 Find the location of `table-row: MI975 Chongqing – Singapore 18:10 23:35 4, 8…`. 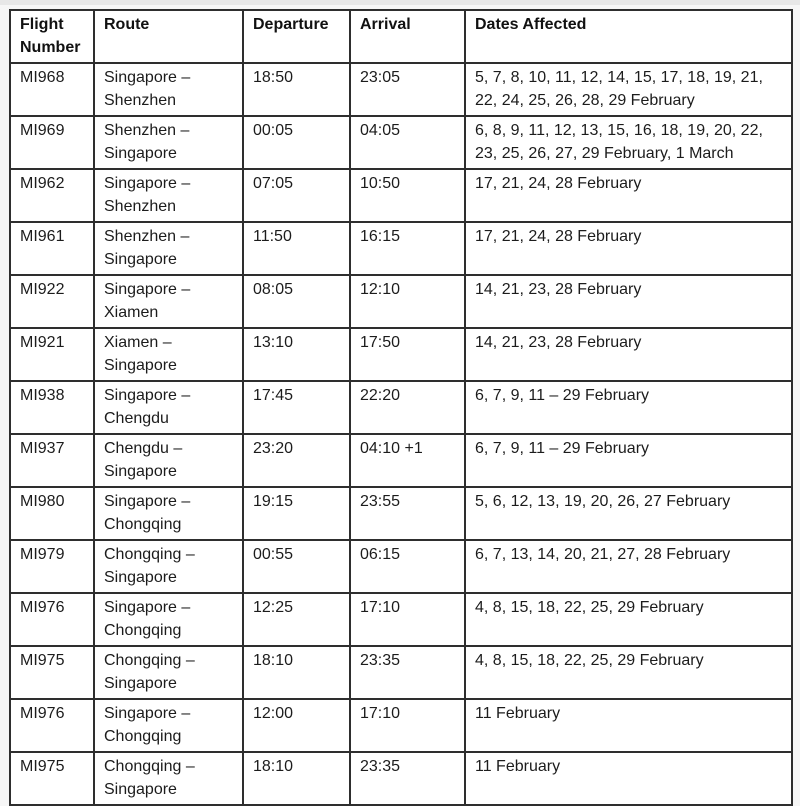

table-row: MI975 Chongqing – Singapore 18:10 23:35 4, 8… is located at coordinates (401, 672).